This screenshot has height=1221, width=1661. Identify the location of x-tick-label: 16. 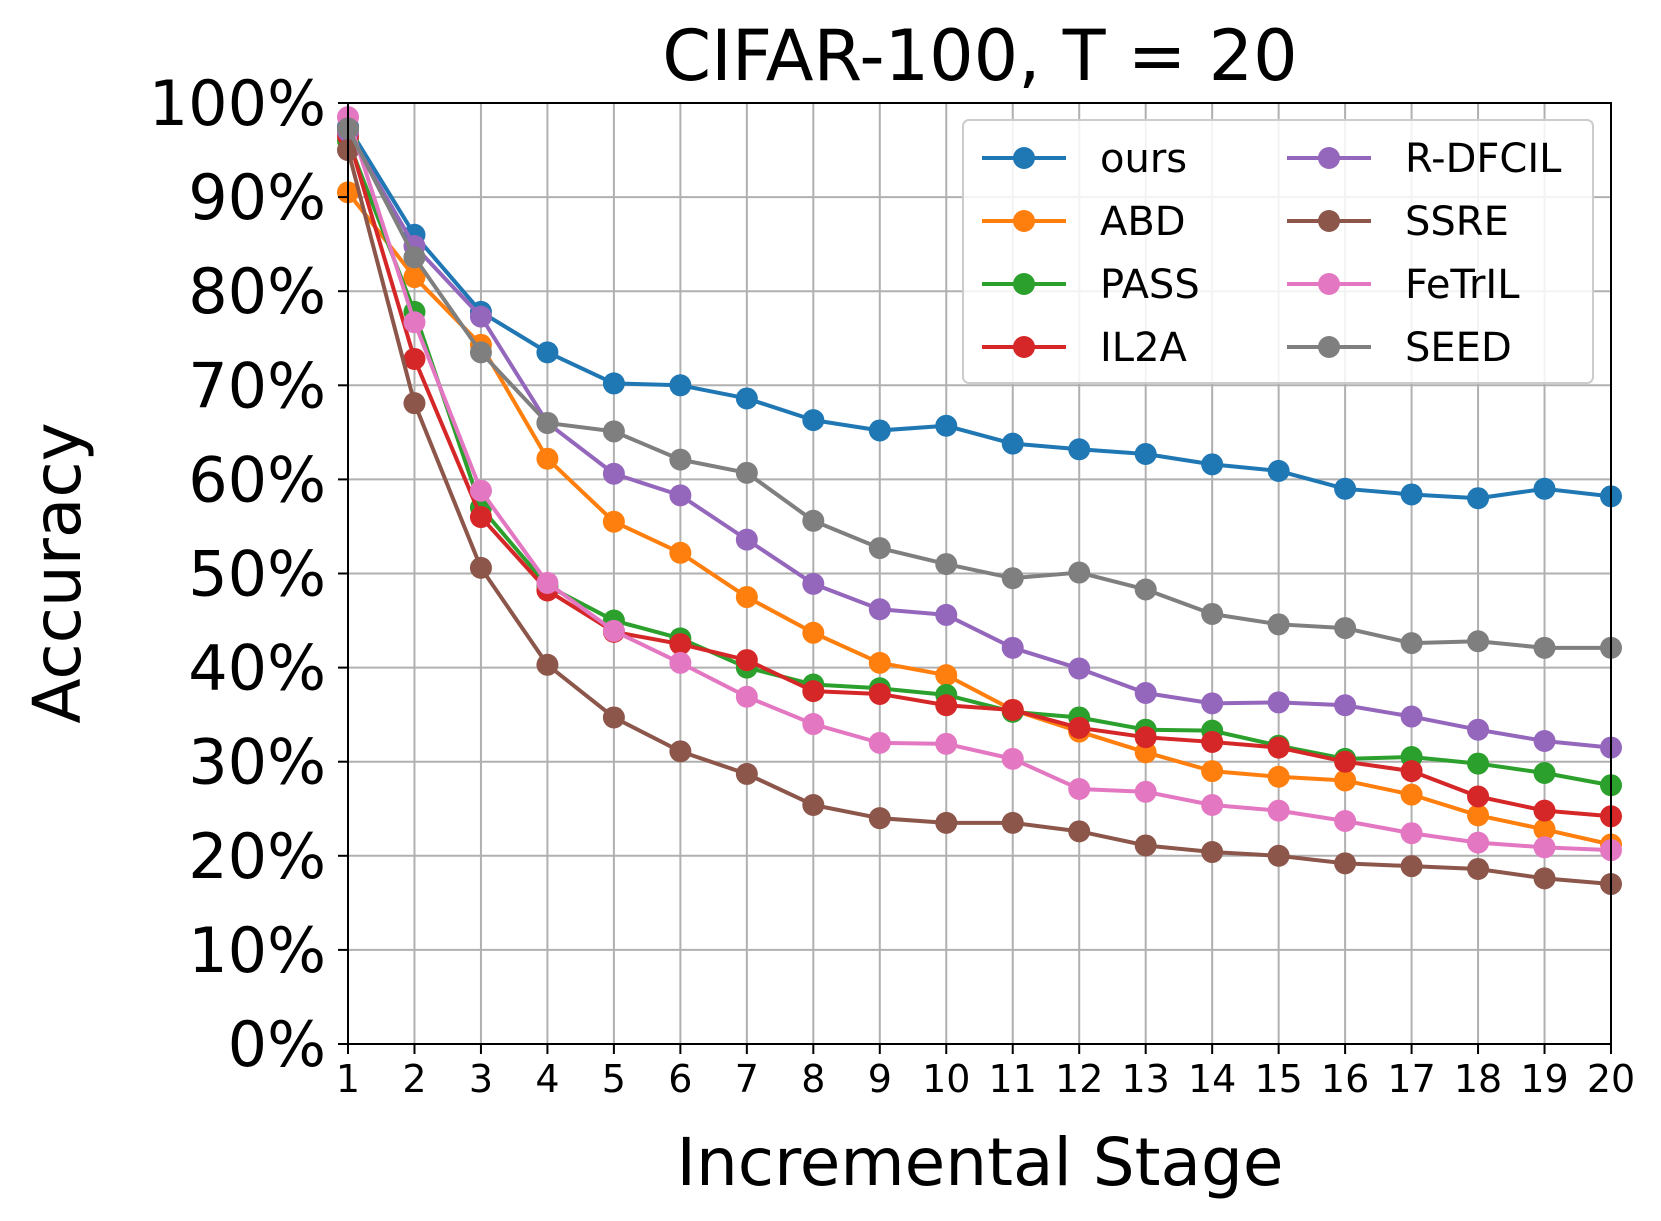
(1345, 1079).